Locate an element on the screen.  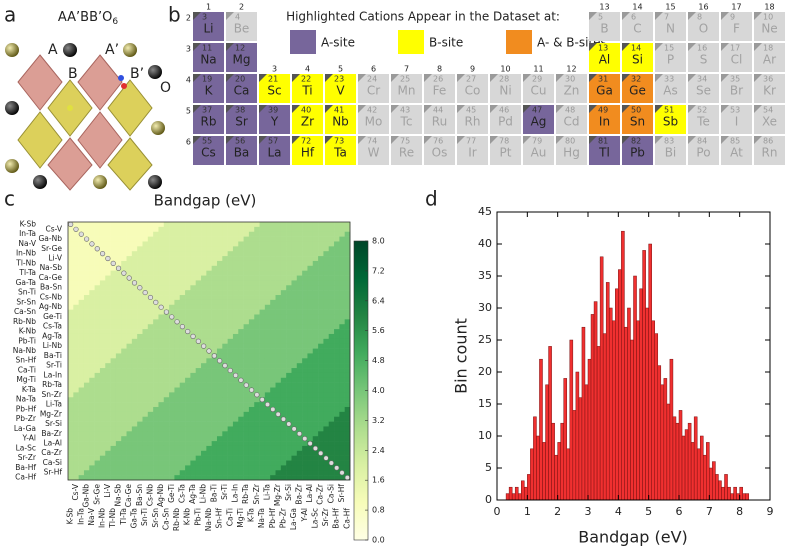
element-symbol: Mn is located at coordinates (407, 91).